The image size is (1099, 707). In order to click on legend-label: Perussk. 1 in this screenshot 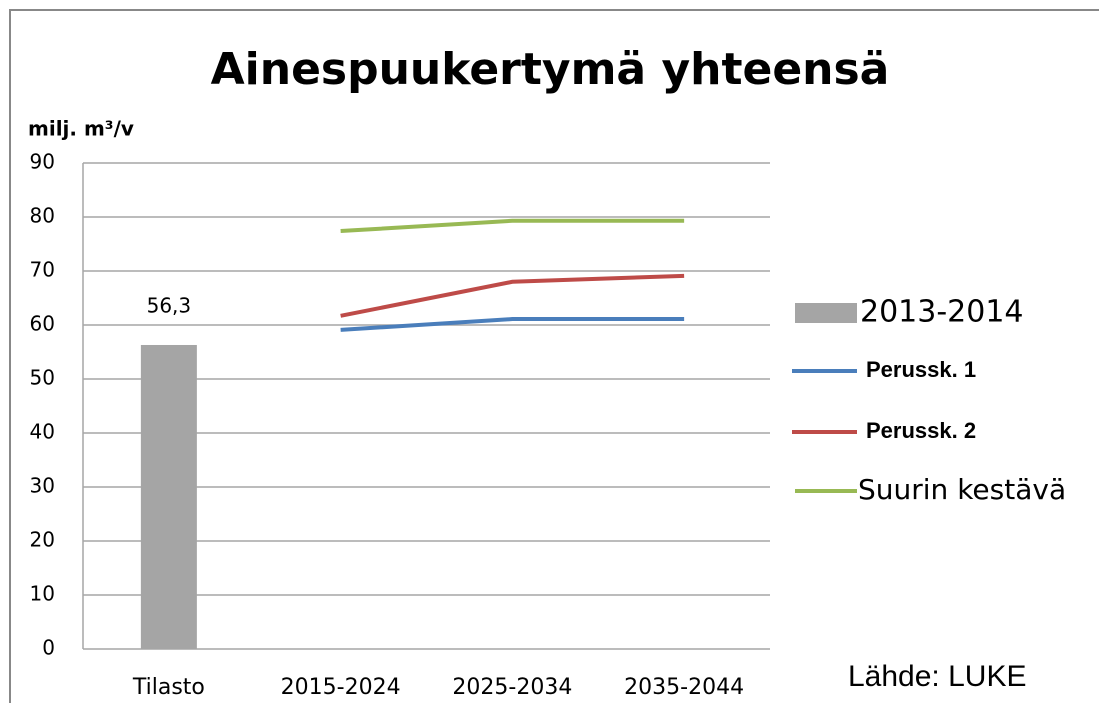, I will do `click(921, 369)`.